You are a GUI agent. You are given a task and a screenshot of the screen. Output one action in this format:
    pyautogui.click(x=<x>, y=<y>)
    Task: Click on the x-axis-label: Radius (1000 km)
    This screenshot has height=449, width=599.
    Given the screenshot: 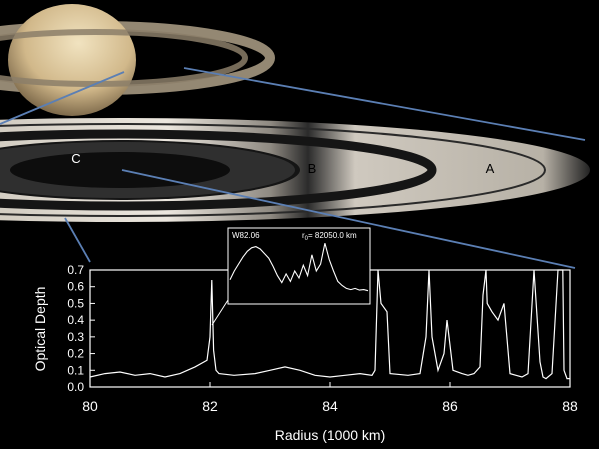 What is the action you would take?
    pyautogui.click(x=330, y=435)
    